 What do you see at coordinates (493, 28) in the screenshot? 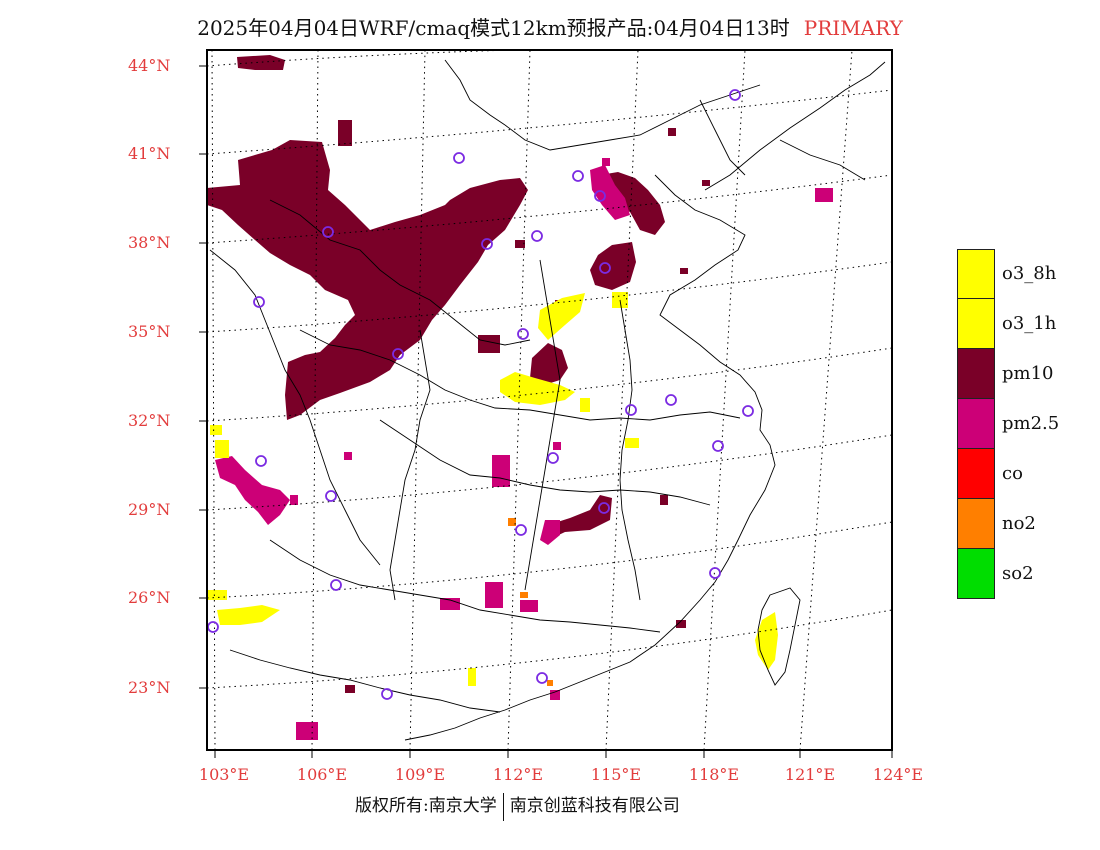
I see `map-title-text: 2025年04月04日WRF/cmaq模式12km预报产品:04月04日13时` at bounding box center [493, 28].